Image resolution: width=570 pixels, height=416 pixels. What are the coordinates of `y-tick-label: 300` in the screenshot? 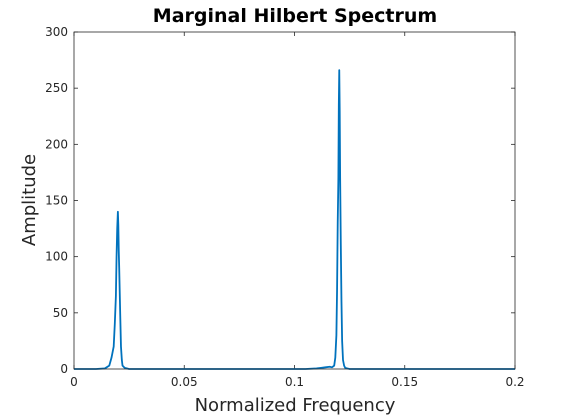 It's located at (56, 32).